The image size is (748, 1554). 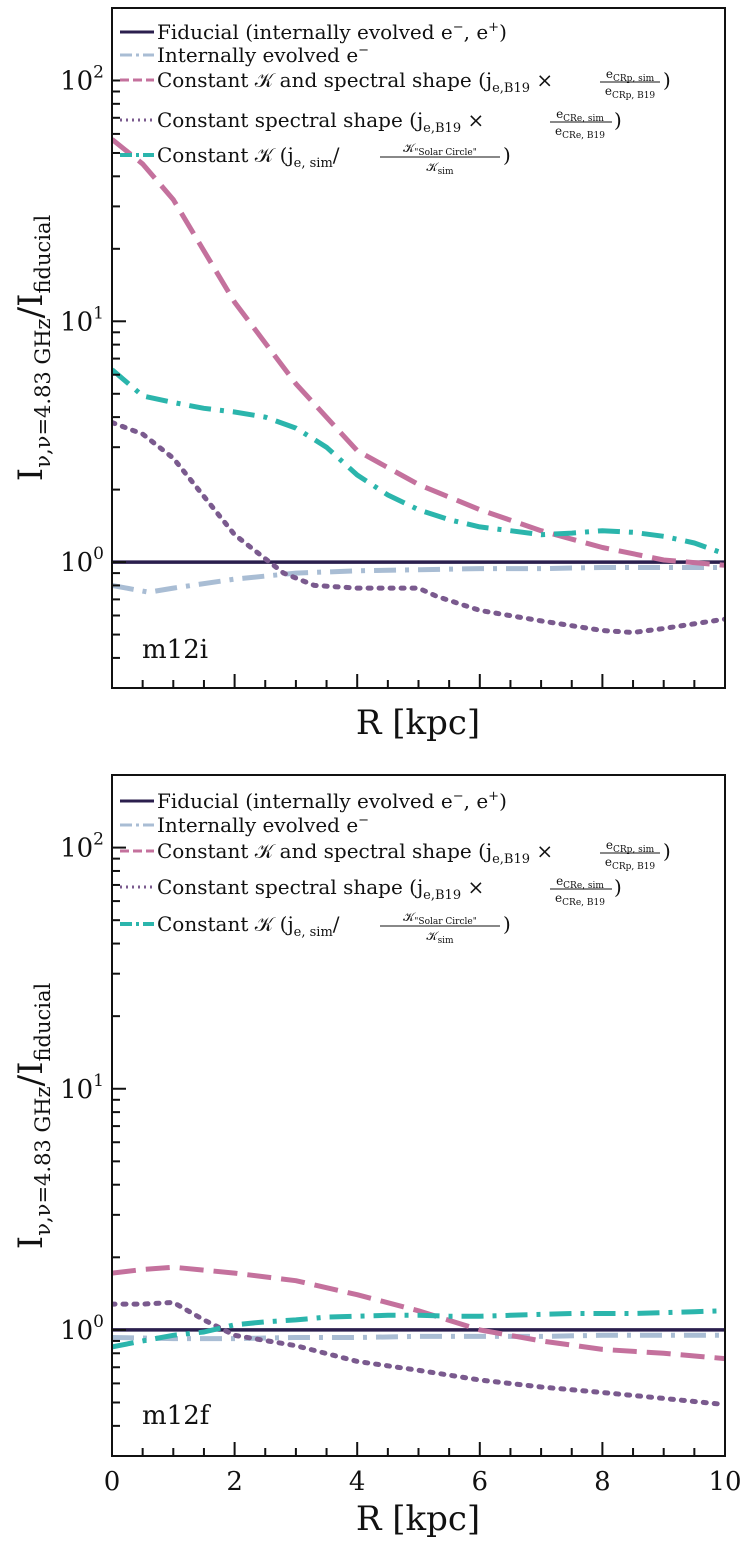 I want to click on panel-label: m12i, so click(x=175, y=650).